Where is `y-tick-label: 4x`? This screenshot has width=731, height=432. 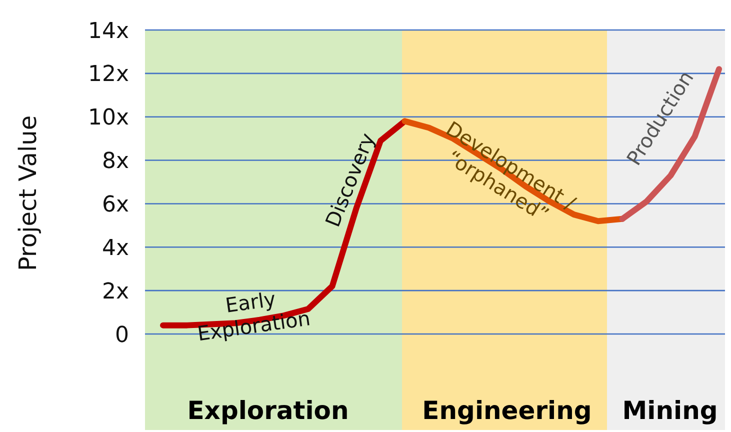
y-tick-label: 4x is located at coordinates (115, 248).